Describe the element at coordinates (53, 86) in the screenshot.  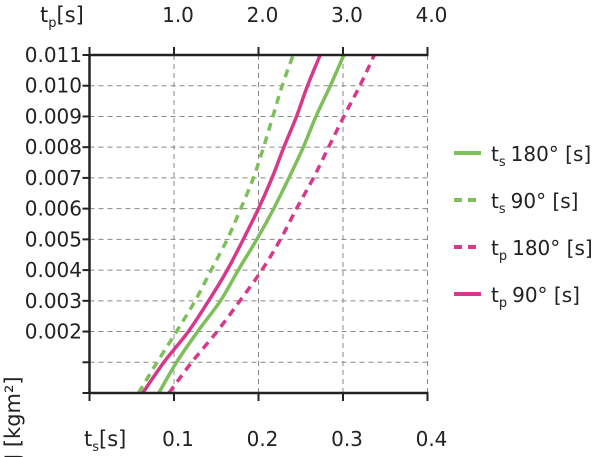
I see `y-tick-label: 0.010` at that location.